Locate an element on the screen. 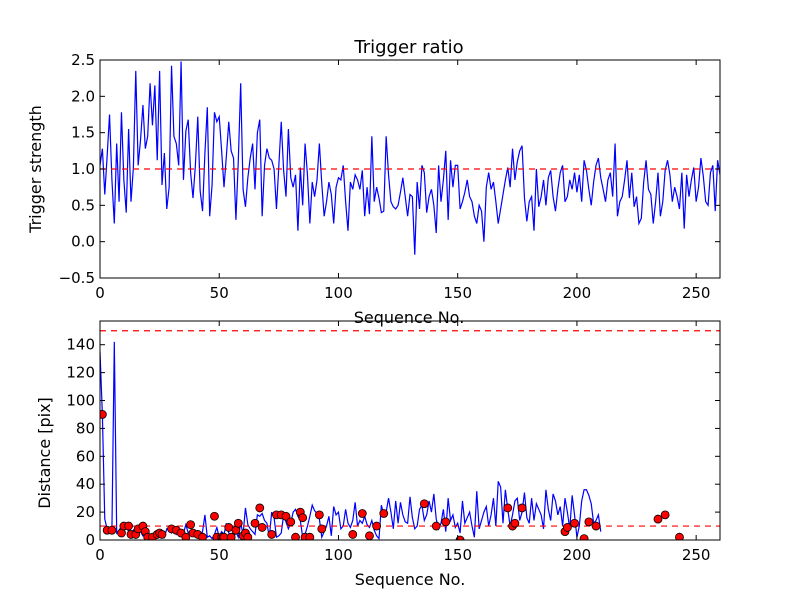 The height and width of the screenshot is (600, 800). y-tick-label: 0.0 is located at coordinates (83, 242).